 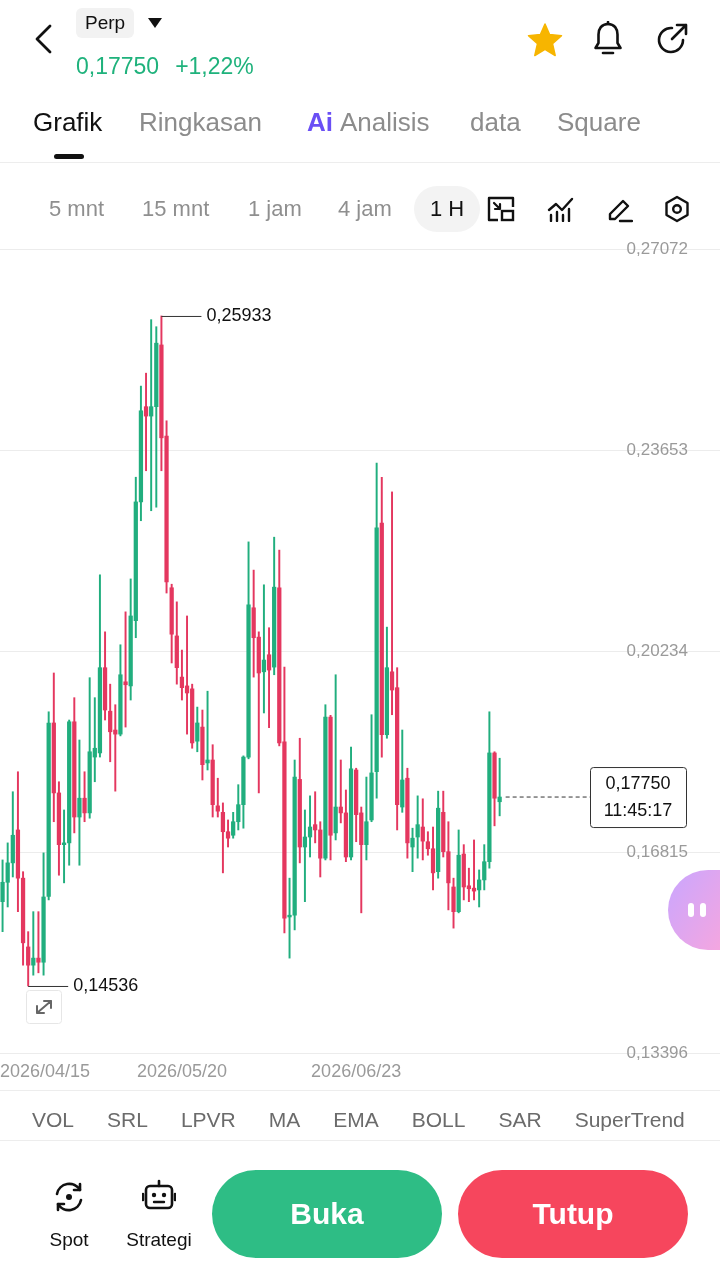 What do you see at coordinates (447, 209) in the screenshot?
I see `selected-pill: 1 H` at bounding box center [447, 209].